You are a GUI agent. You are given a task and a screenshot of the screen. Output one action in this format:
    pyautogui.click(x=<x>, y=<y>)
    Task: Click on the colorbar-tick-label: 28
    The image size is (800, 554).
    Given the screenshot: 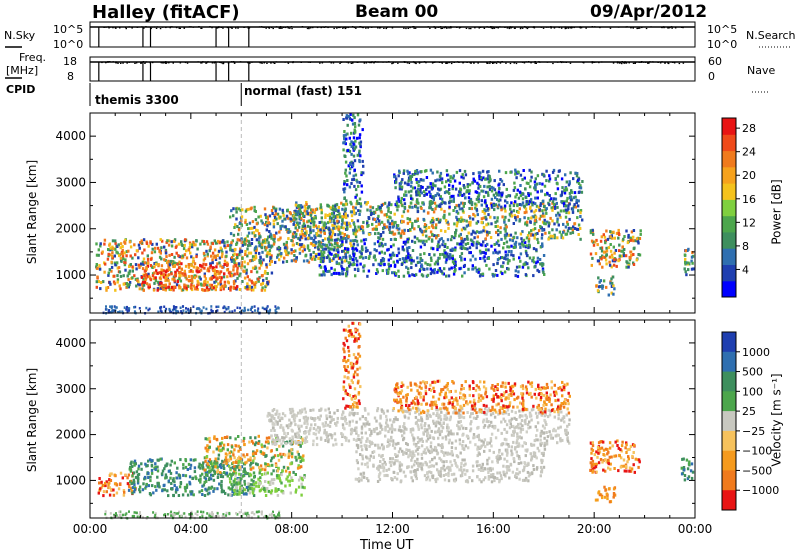 What is the action you would take?
    pyautogui.click(x=749, y=128)
    